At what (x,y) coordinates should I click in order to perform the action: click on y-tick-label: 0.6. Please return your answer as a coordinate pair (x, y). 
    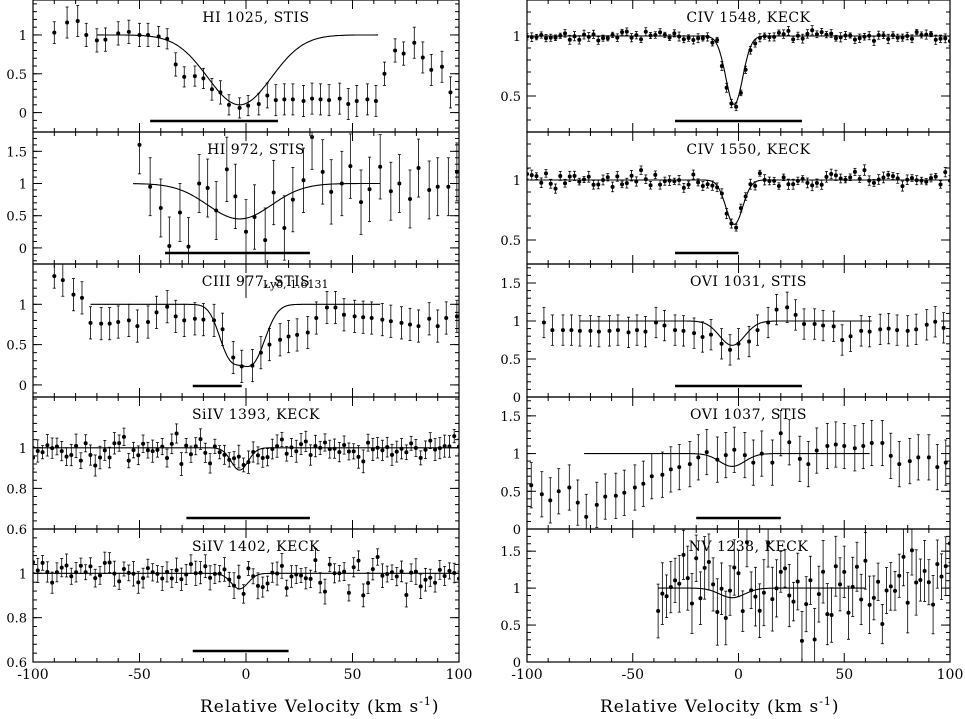
    Looking at the image, I should click on (16, 530).